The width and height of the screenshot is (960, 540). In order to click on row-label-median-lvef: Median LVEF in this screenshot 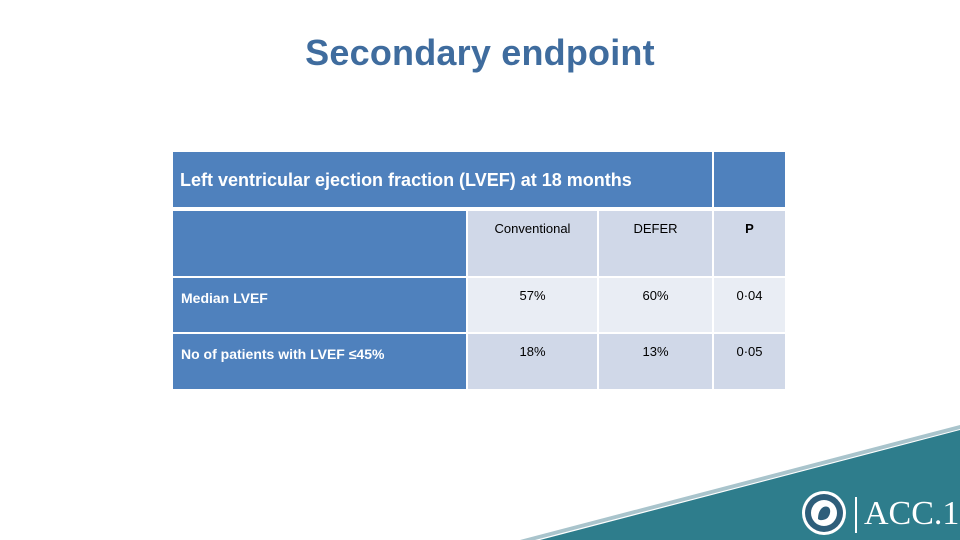, I will do `click(319, 305)`.